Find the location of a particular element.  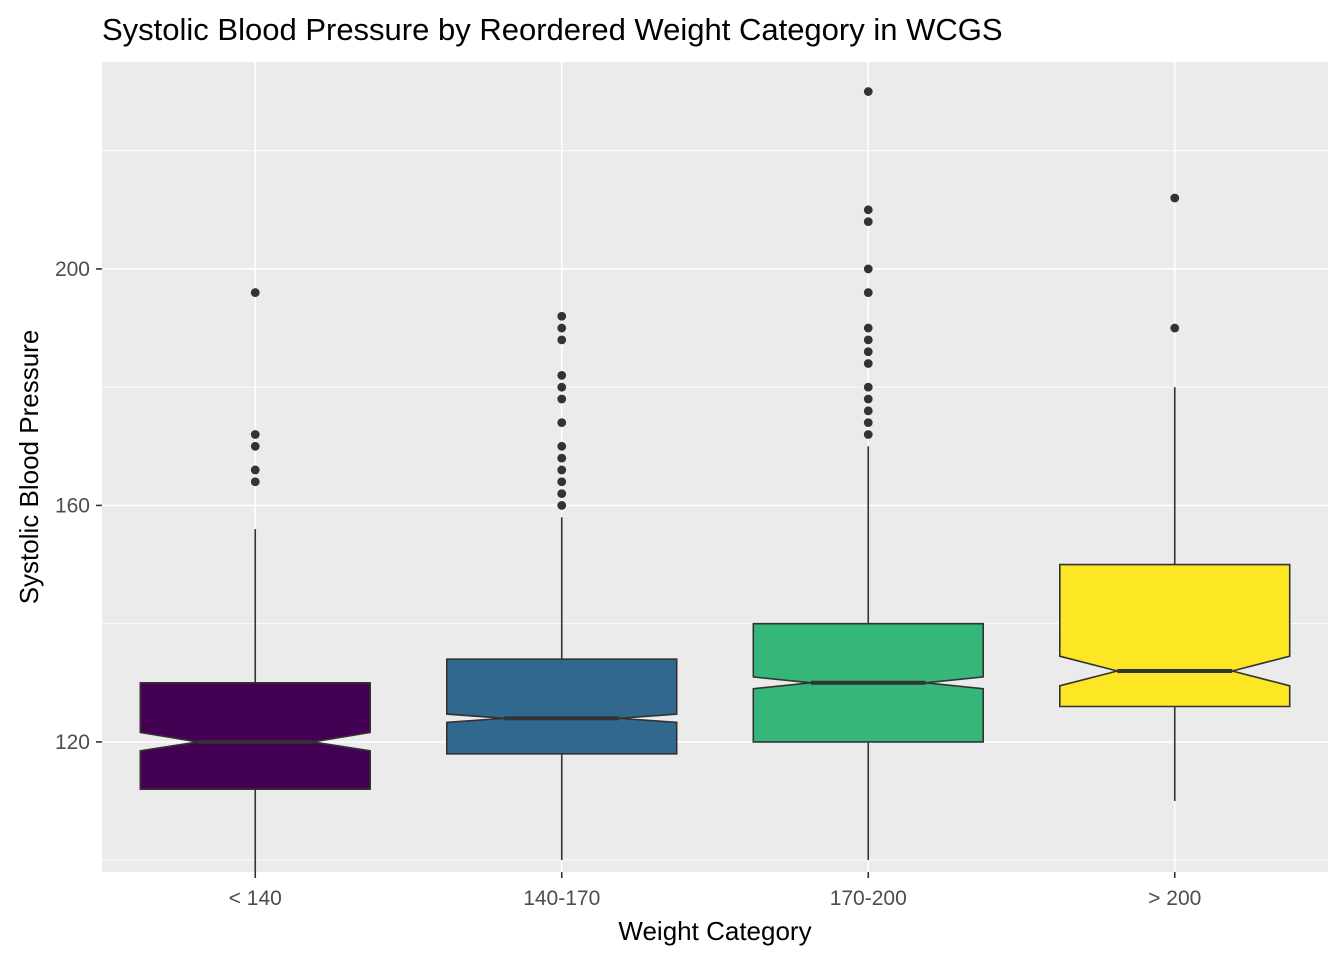

x-axis-title: Weight Category is located at coordinates (714, 931).